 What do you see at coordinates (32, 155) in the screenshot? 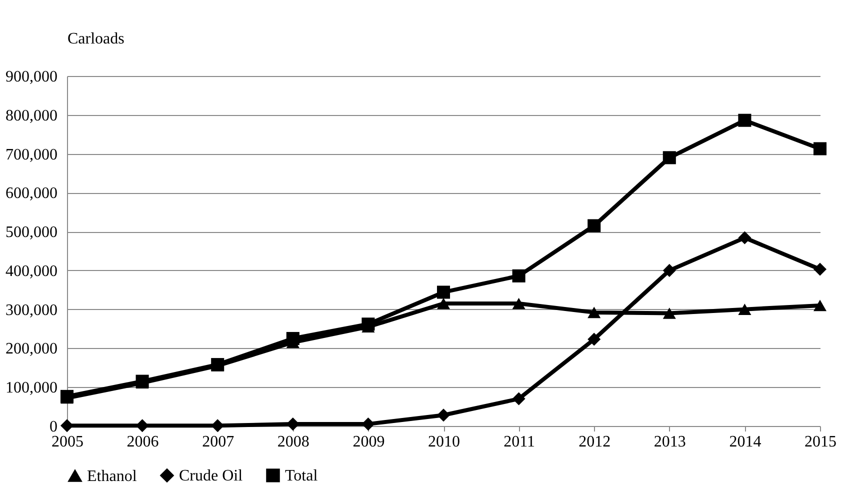
I see `y-tick-label: 700,000` at bounding box center [32, 155].